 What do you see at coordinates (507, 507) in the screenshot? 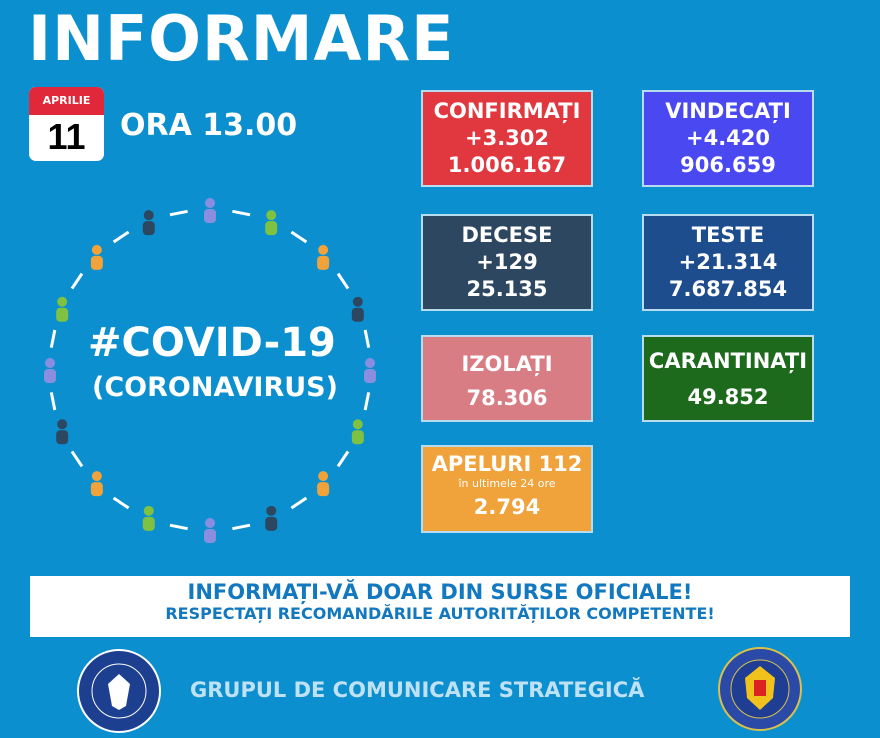
I see `stat-total: 2.794` at bounding box center [507, 507].